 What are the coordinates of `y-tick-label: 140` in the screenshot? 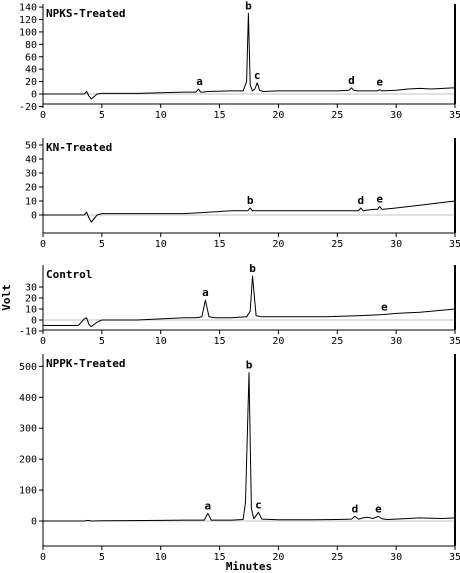 It's located at (28, 8).